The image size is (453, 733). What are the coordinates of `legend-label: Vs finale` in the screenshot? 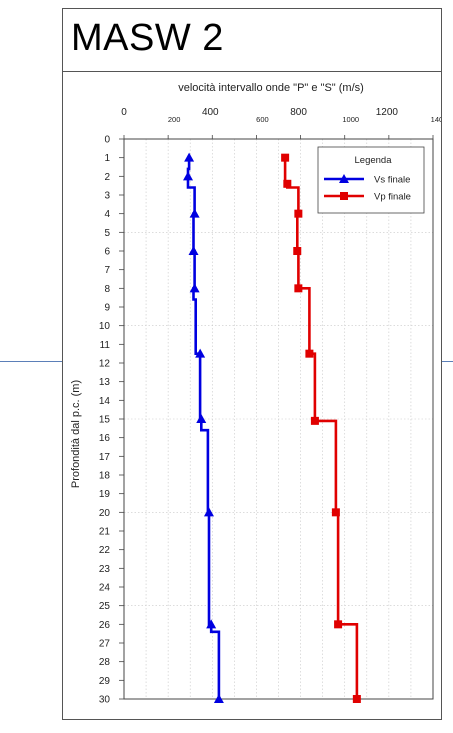 It's located at (392, 180).